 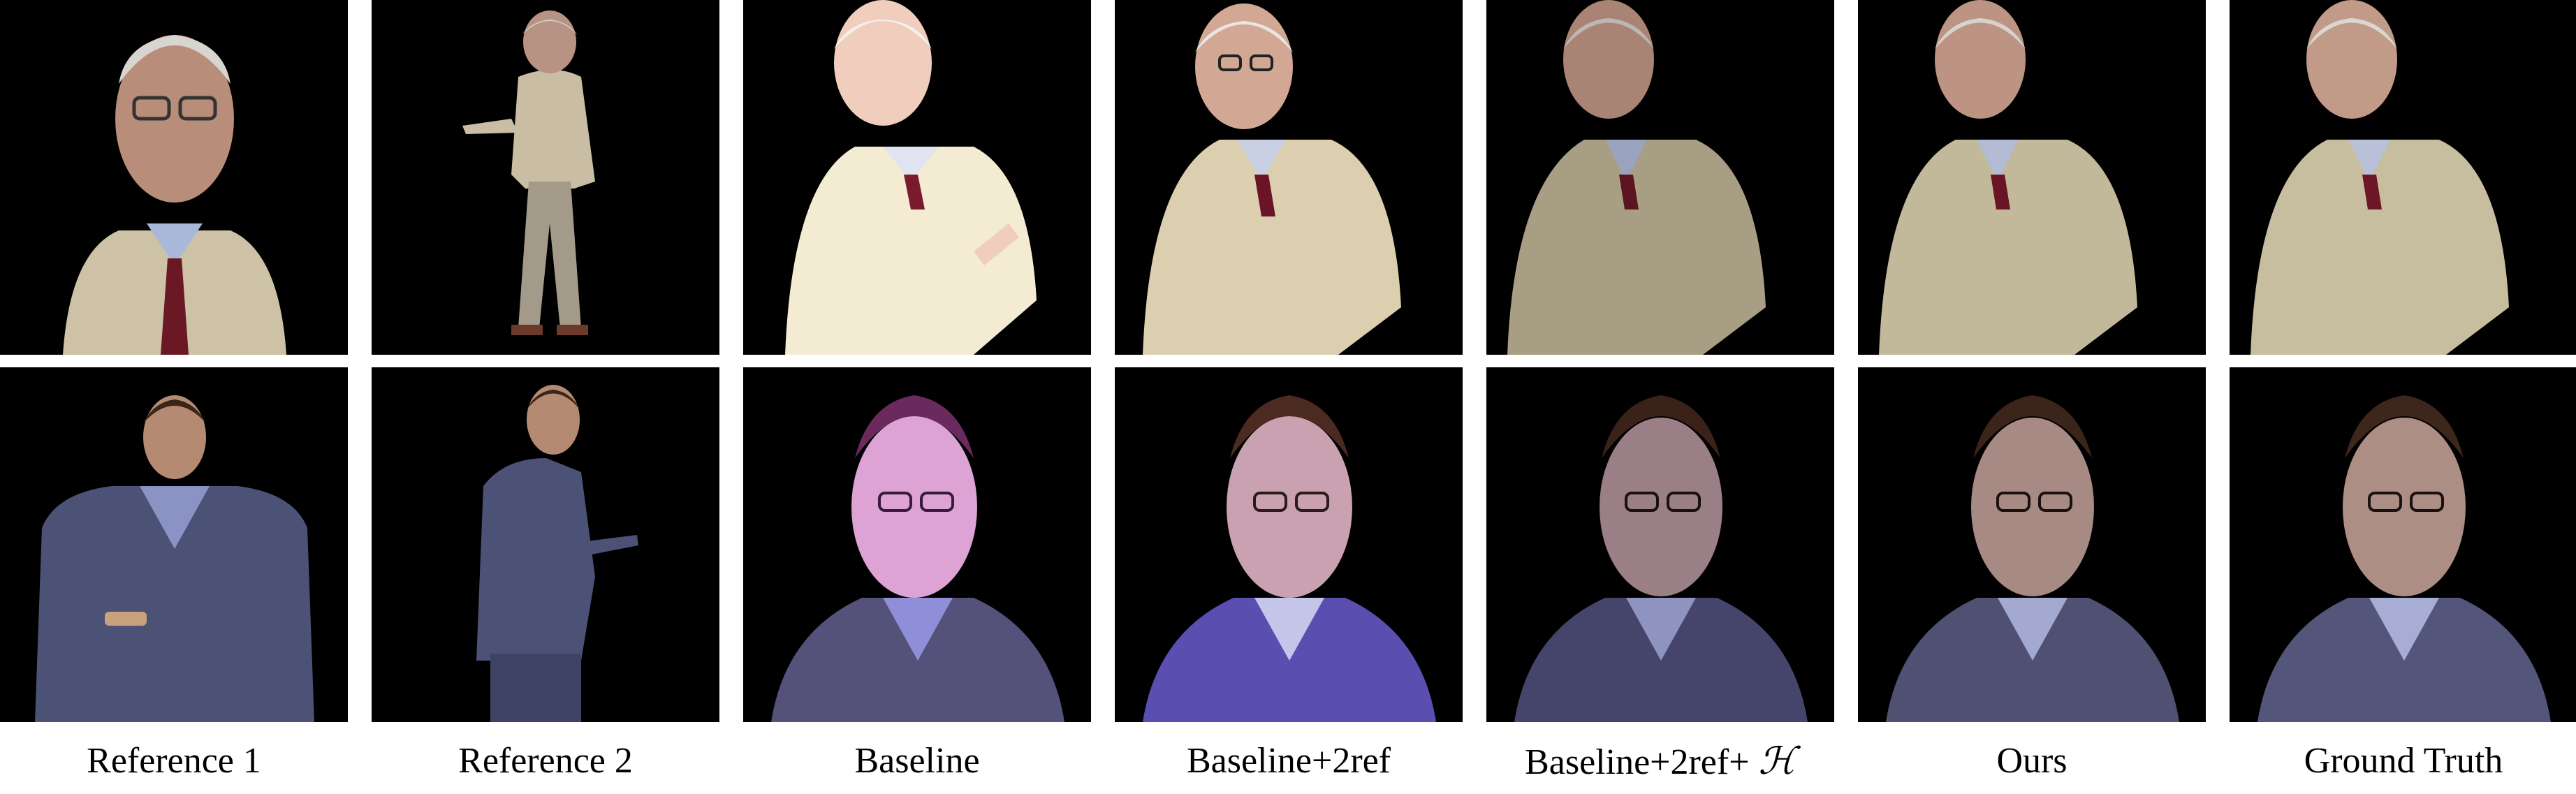 I want to click on man-blazer-baseline-image, so click(x=917, y=544).